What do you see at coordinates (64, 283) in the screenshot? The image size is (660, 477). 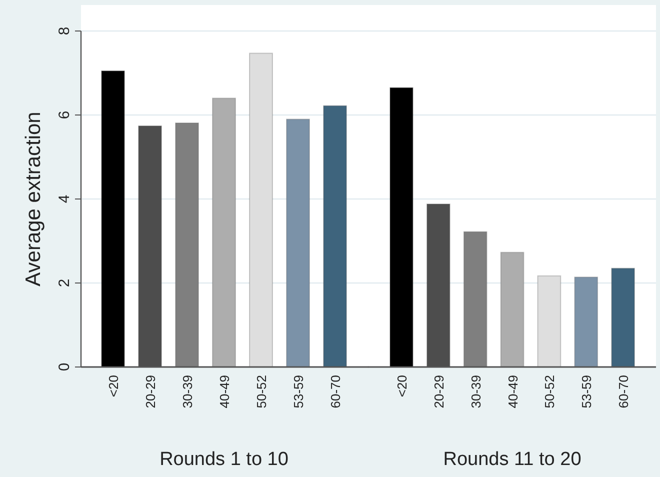 I see `y-tick-label: 2` at bounding box center [64, 283].